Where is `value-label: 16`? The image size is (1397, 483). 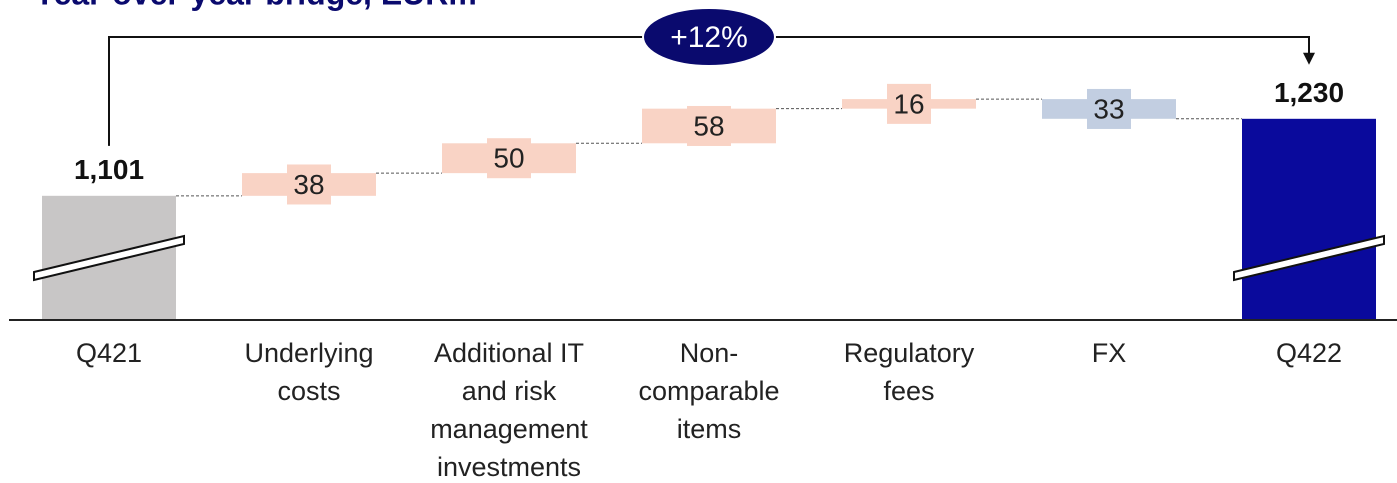
value-label: 16 is located at coordinates (908, 103).